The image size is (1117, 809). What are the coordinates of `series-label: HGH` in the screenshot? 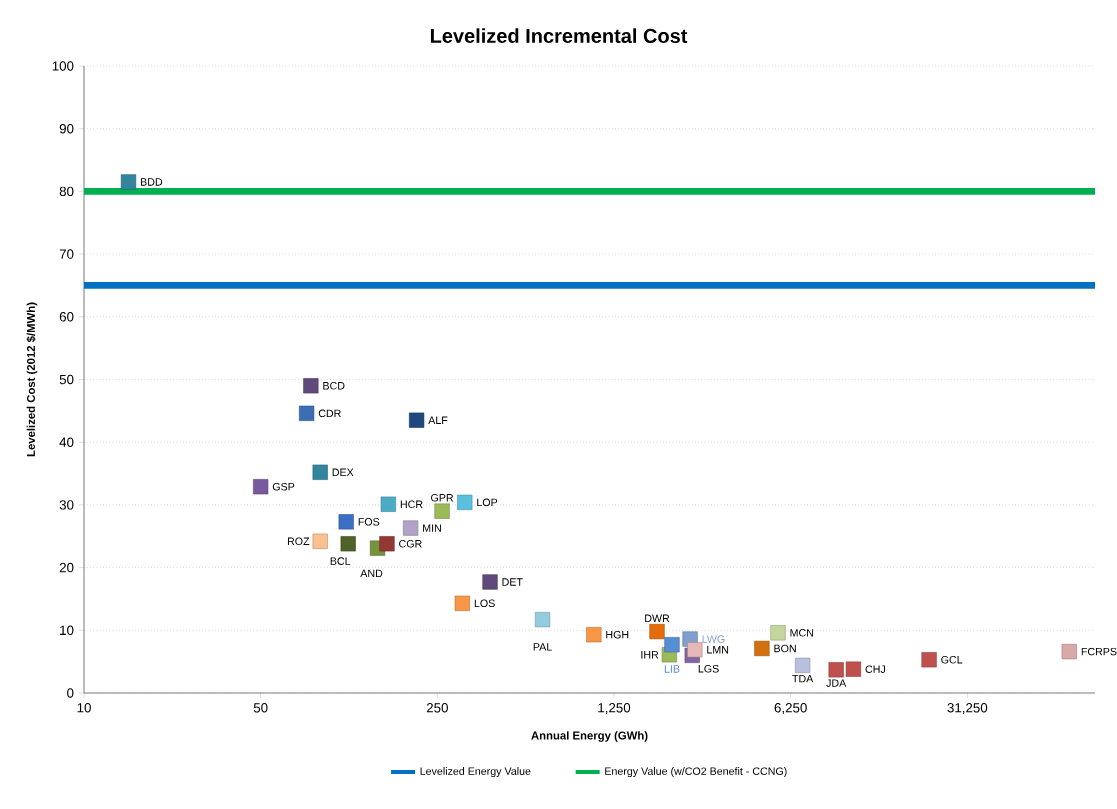 It's located at (617, 634).